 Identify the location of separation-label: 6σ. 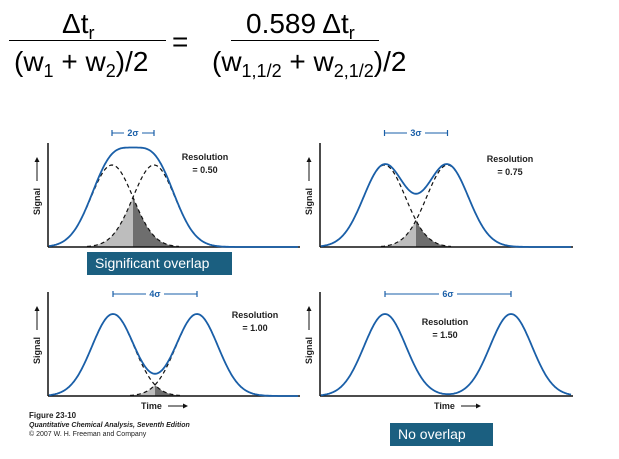
(447, 294).